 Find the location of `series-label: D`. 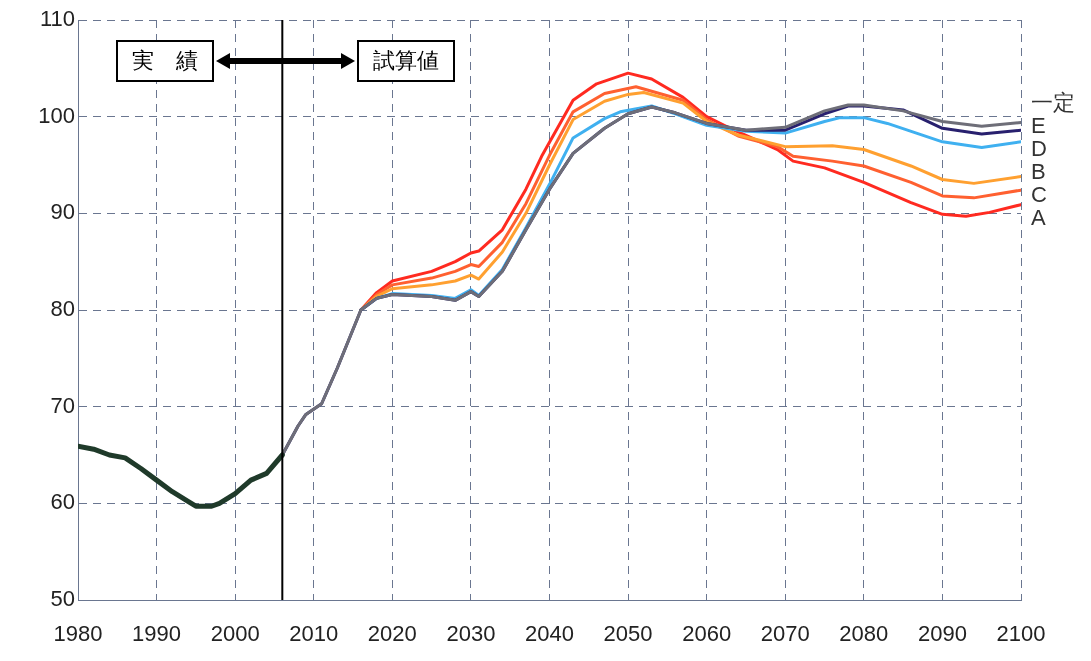

series-label: D is located at coordinates (1039, 148).